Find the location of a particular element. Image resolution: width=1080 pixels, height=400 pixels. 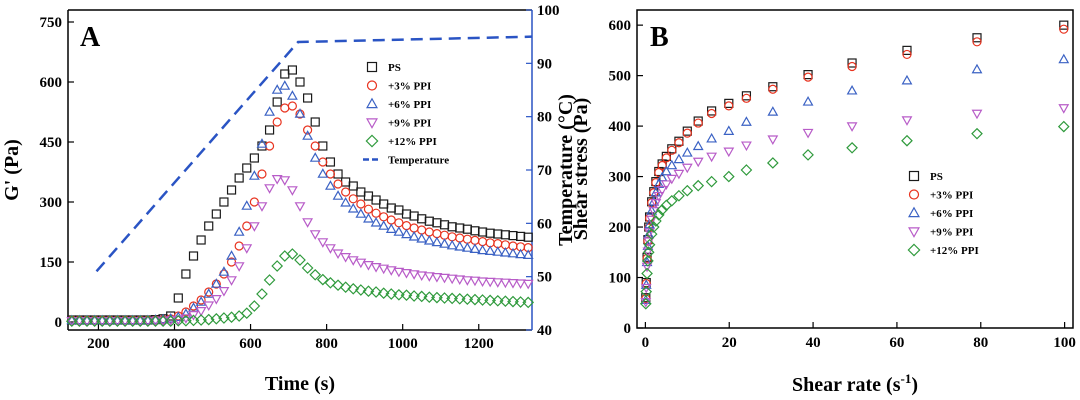

a-y2tick-label: 40 is located at coordinates (544, 331).